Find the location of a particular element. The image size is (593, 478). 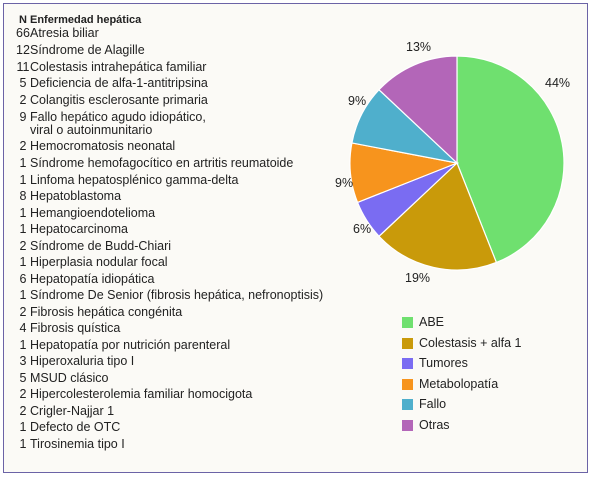

row-count: 8 is located at coordinates (23, 196).